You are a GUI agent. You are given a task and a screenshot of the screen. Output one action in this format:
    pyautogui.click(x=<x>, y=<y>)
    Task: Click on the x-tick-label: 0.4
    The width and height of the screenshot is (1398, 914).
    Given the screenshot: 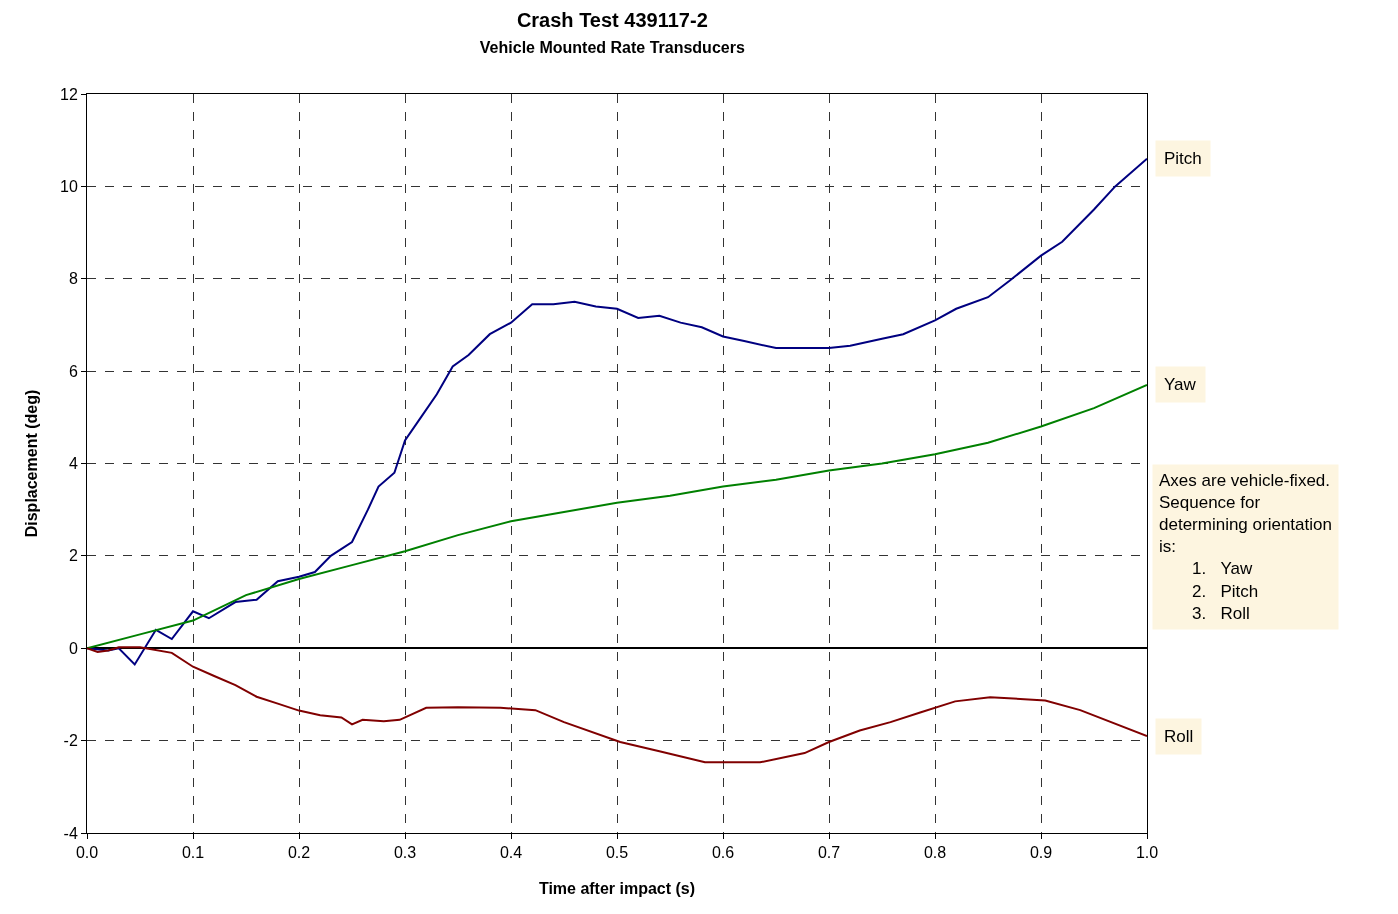 What is the action you would take?
    pyautogui.click(x=511, y=853)
    